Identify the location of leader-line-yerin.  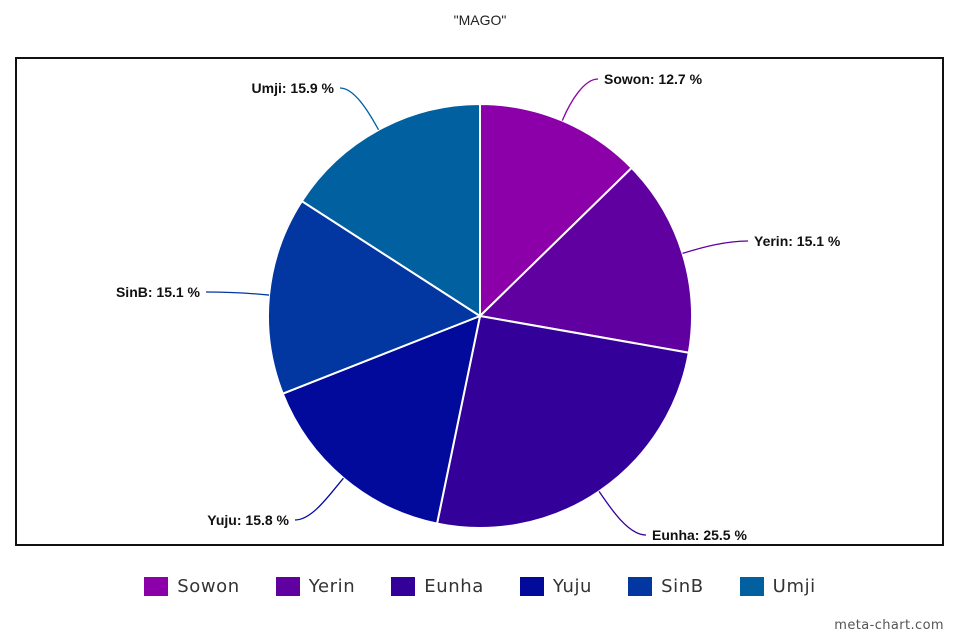
(715, 247).